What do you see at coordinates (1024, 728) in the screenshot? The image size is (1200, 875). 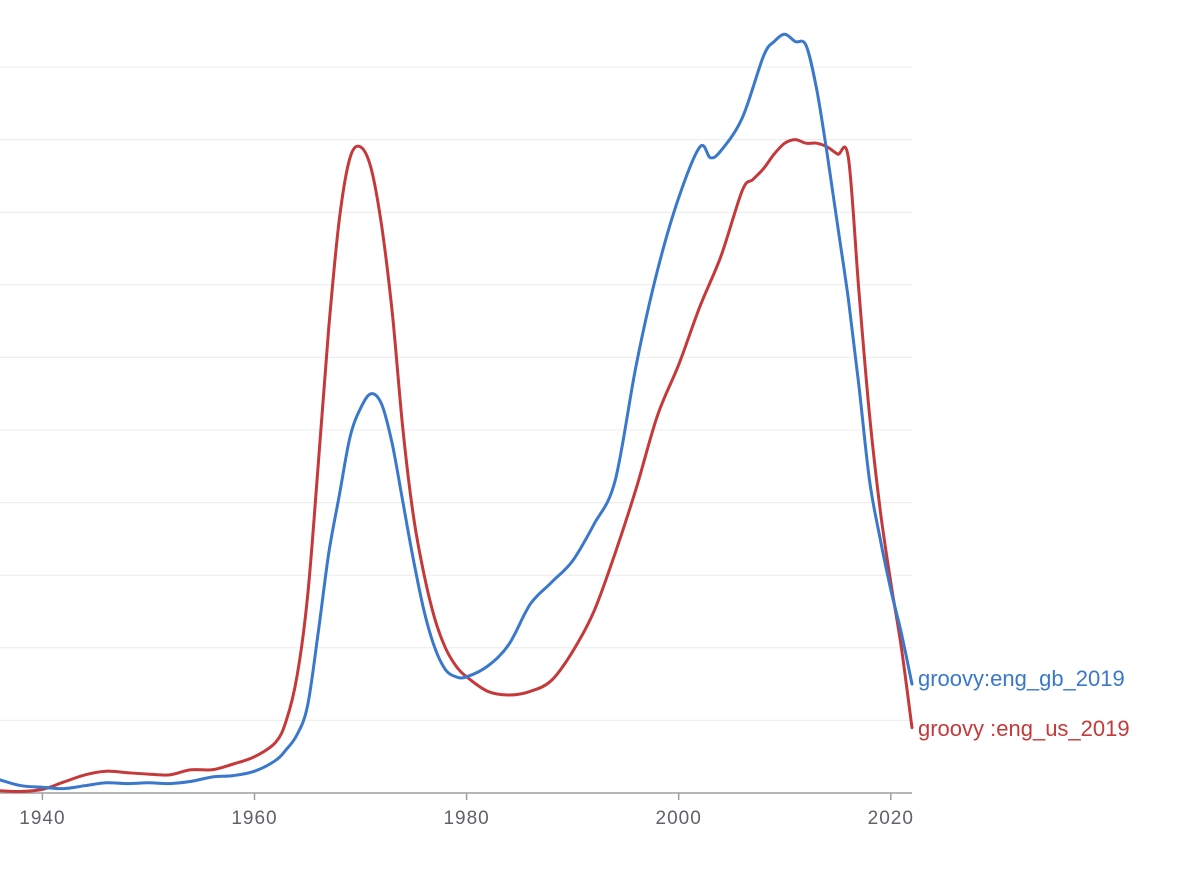 I see `series-label: groovy :eng_us_2019` at bounding box center [1024, 728].